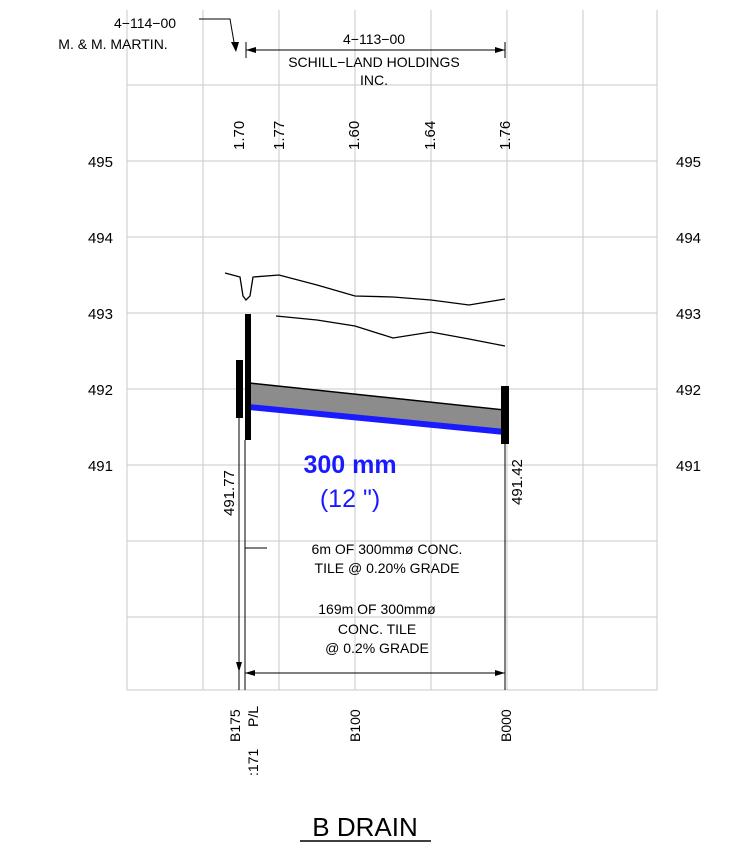 This screenshot has height=846, width=752. I want to click on ground-elevation-2: 1.77, so click(279, 135).